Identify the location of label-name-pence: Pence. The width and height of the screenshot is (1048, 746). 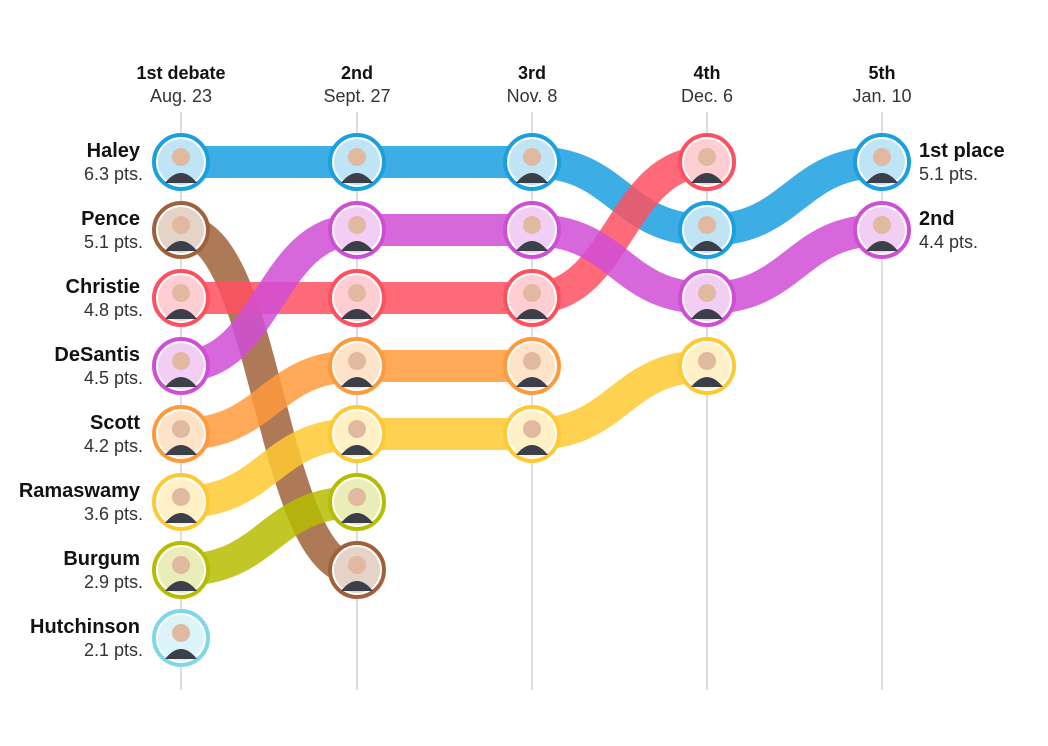
(110, 219).